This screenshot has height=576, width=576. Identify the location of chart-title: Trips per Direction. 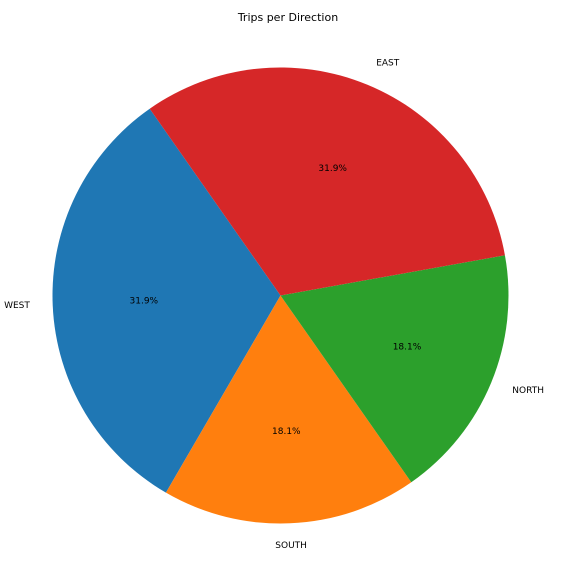
(287, 17).